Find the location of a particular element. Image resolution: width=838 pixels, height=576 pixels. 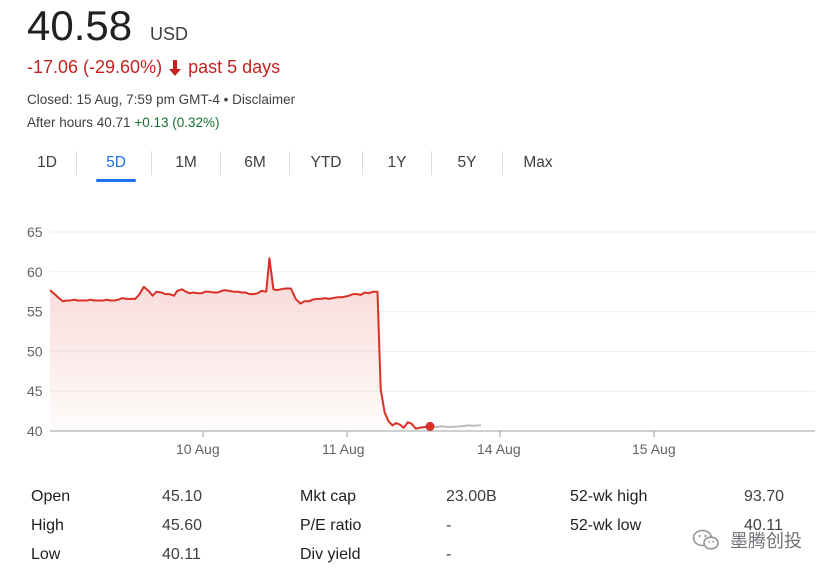

y-tick-label: 55 is located at coordinates (35, 312).